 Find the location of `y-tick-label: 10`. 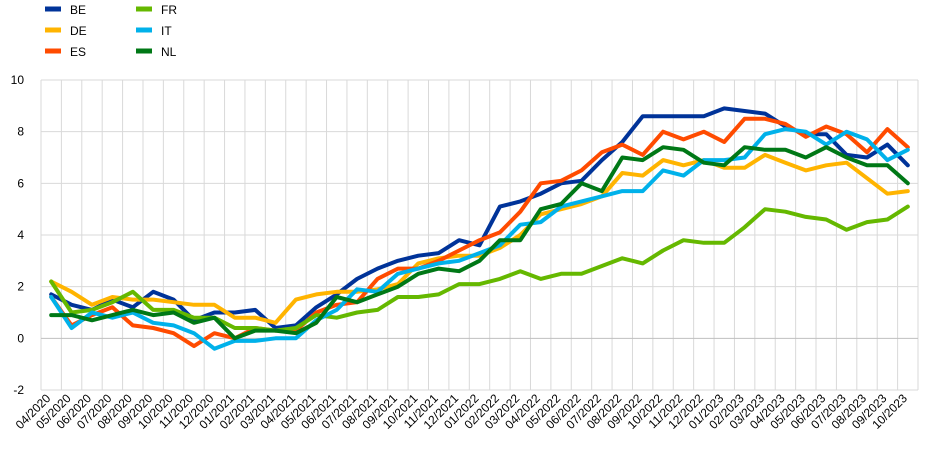

y-tick-label: 10 is located at coordinates (18, 80).